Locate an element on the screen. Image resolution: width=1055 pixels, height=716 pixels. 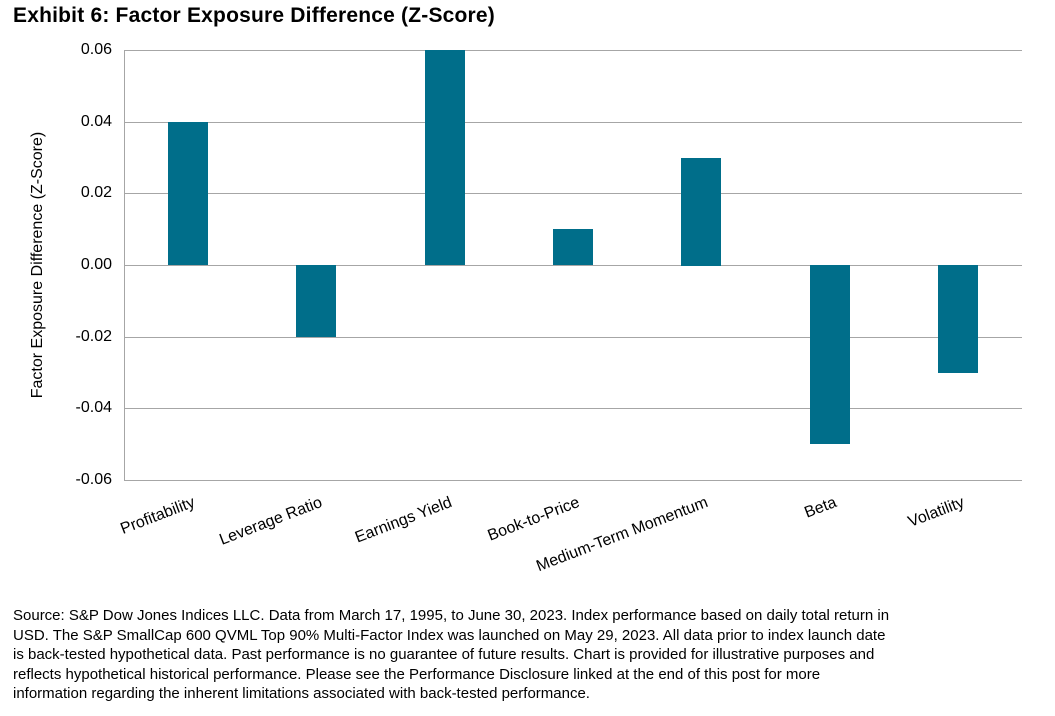
bar-leverage-ratio is located at coordinates (316, 301).